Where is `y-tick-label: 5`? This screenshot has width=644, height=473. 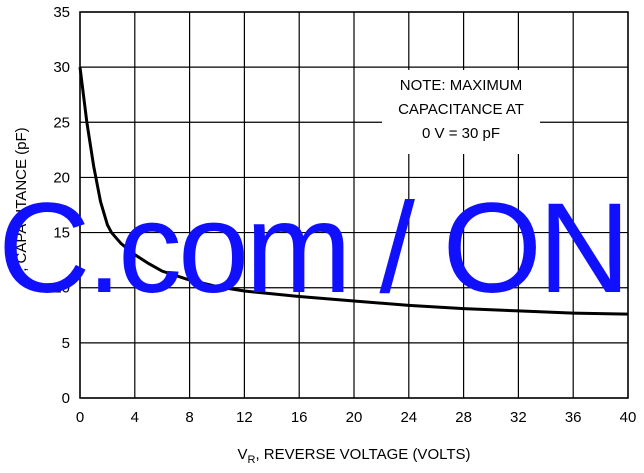
y-tick-label: 5 is located at coordinates (66, 343).